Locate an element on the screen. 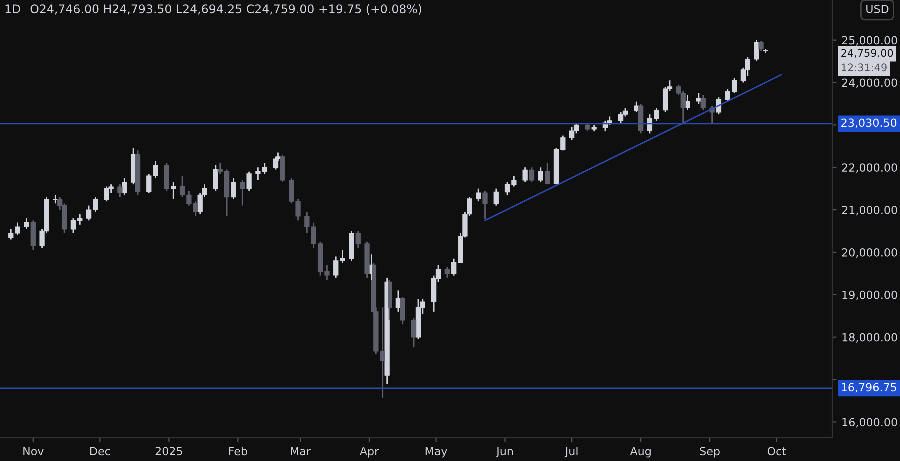  y-tick-label: 19,000.00 is located at coordinates (870, 295).